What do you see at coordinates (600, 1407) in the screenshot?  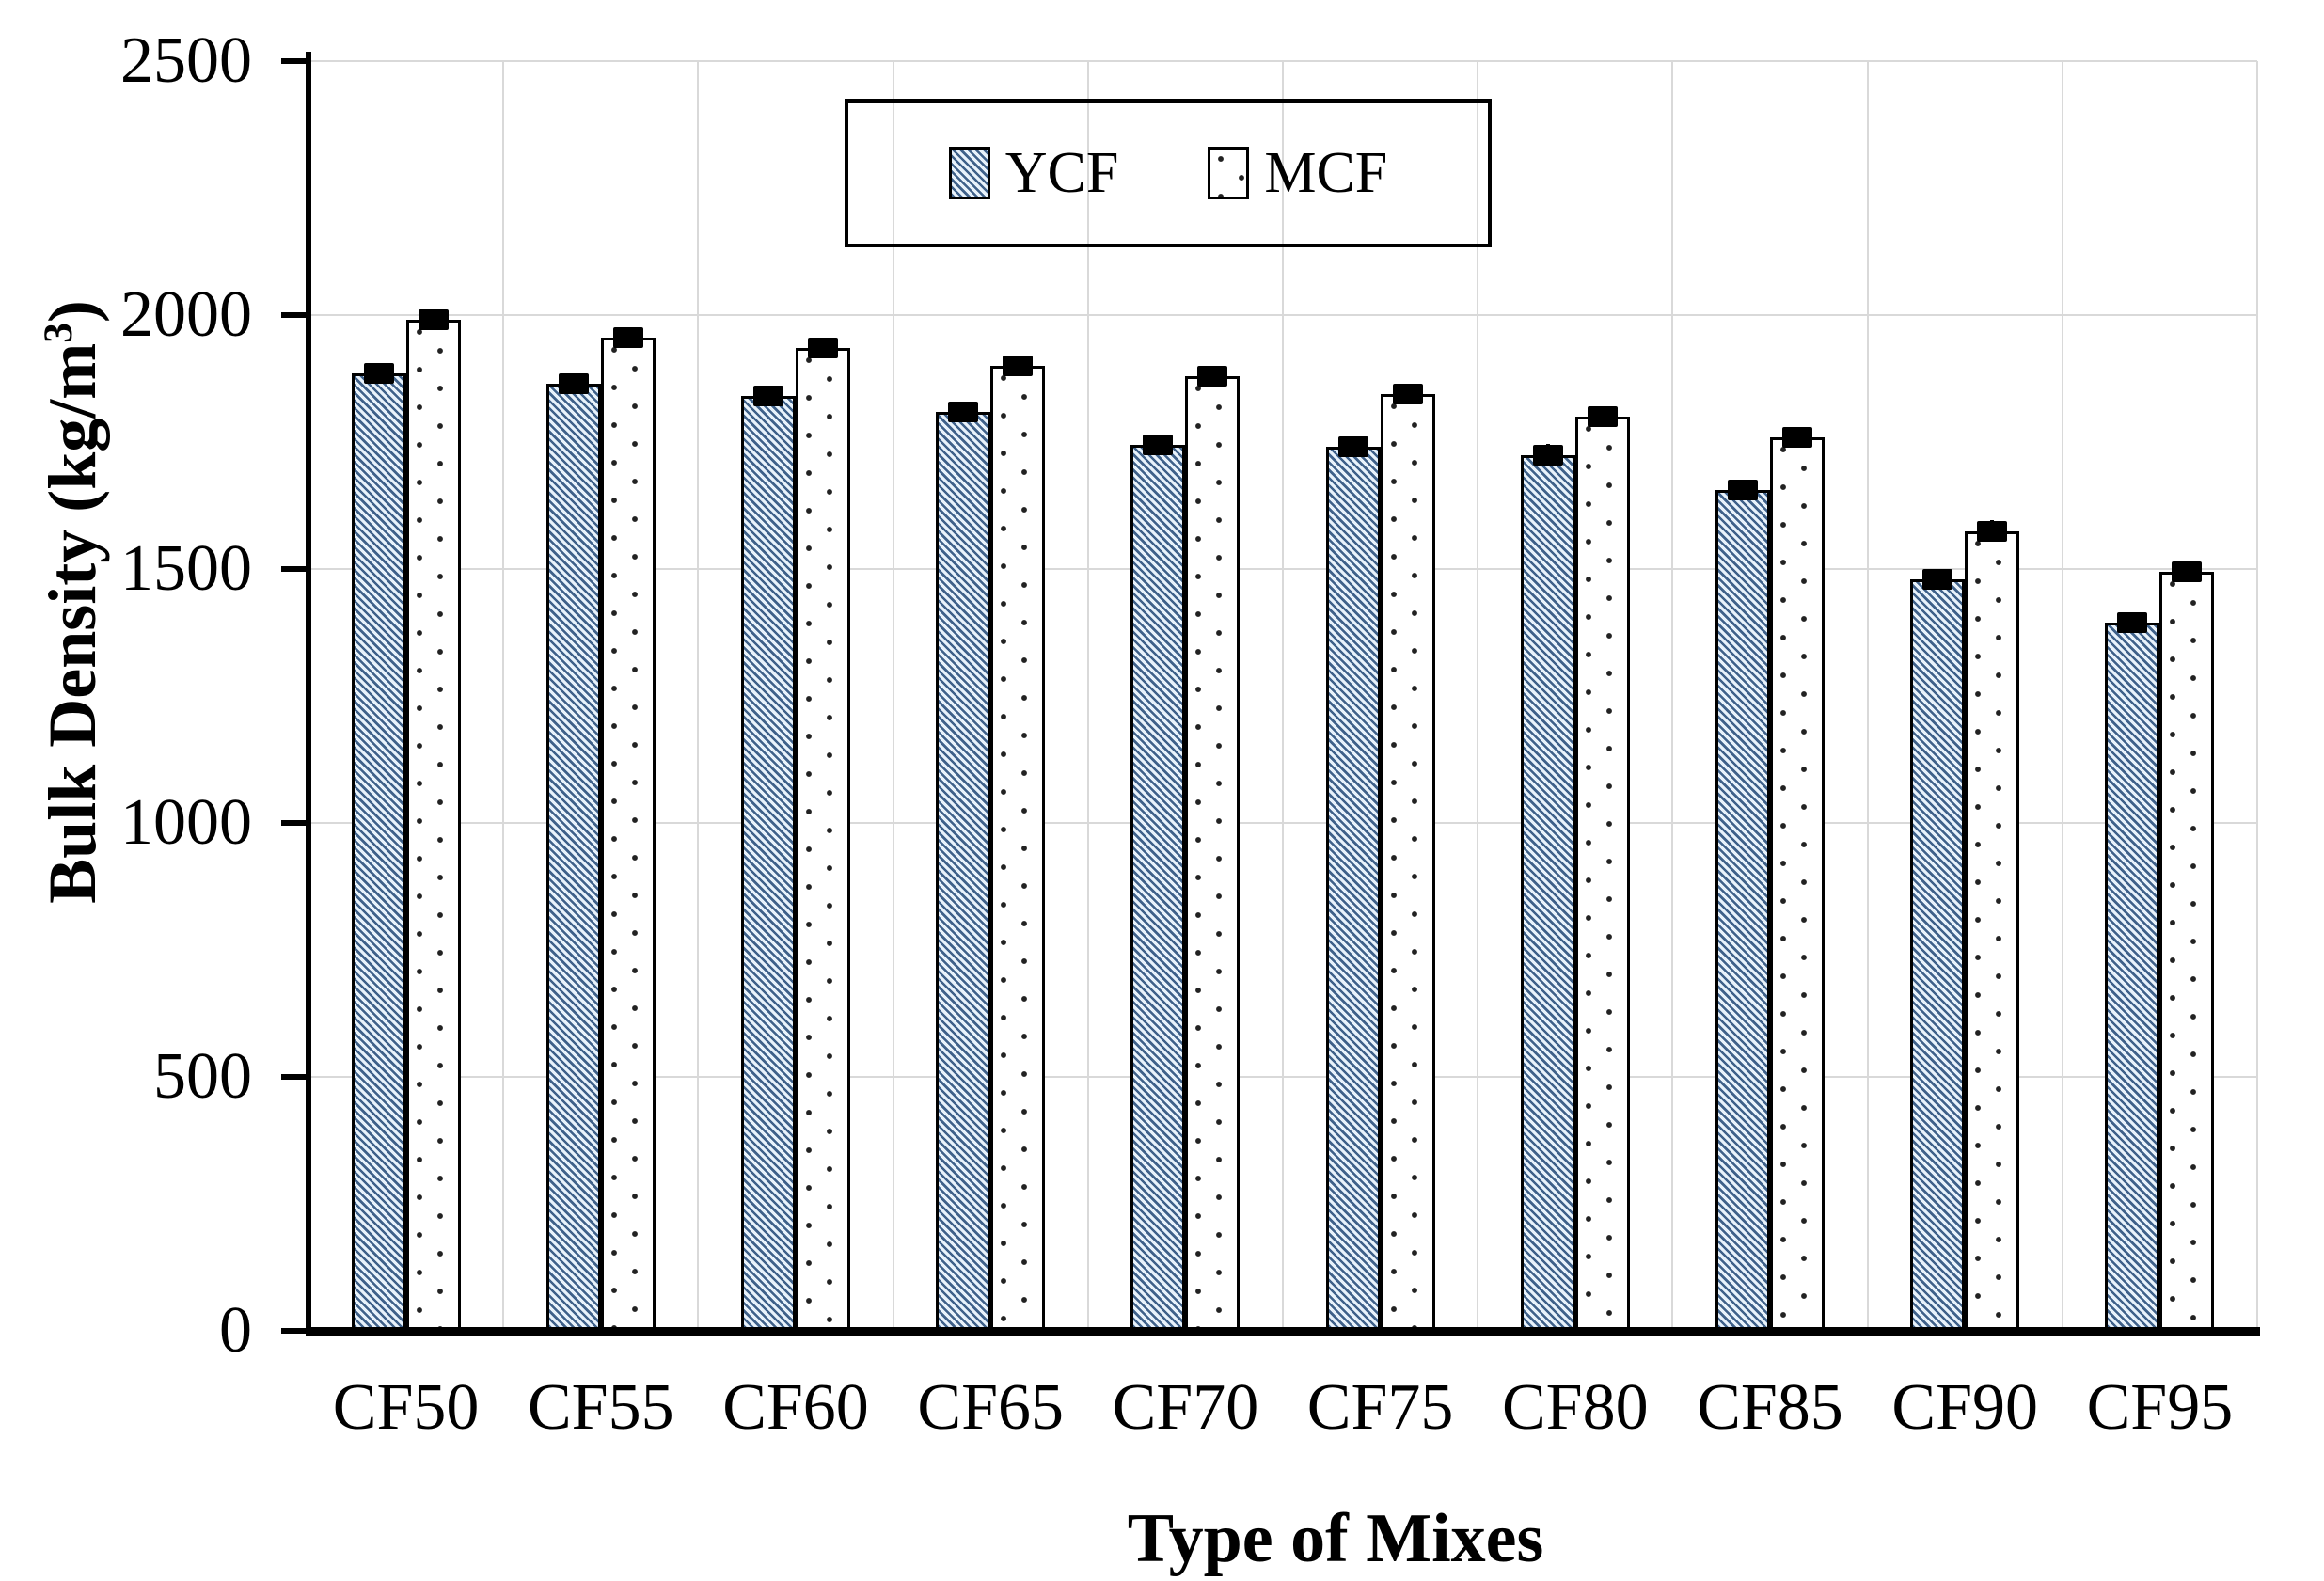 I see `x-tick-label-cf55: CF55` at bounding box center [600, 1407].